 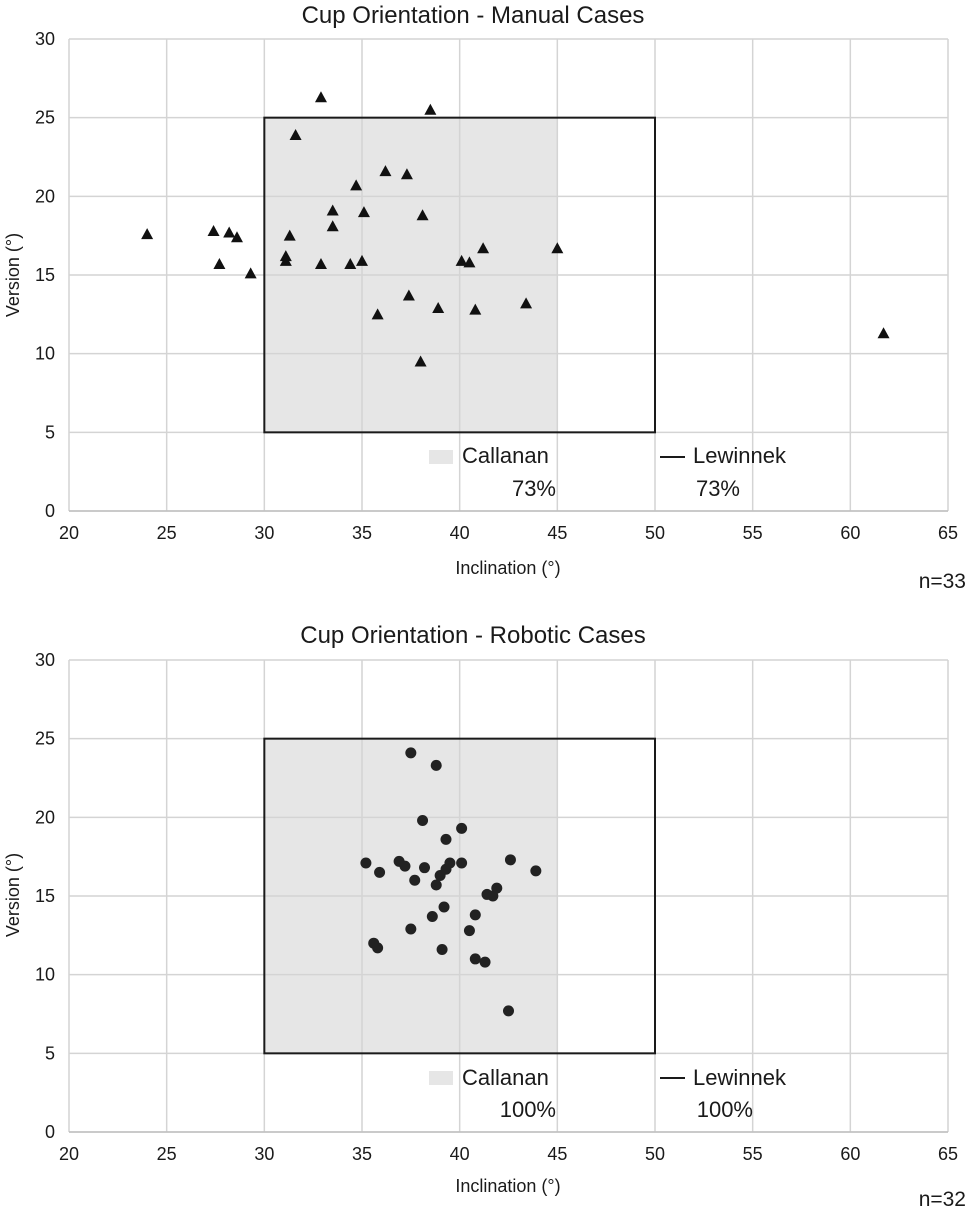 I want to click on x-tick-label: 50, so click(x=655, y=533).